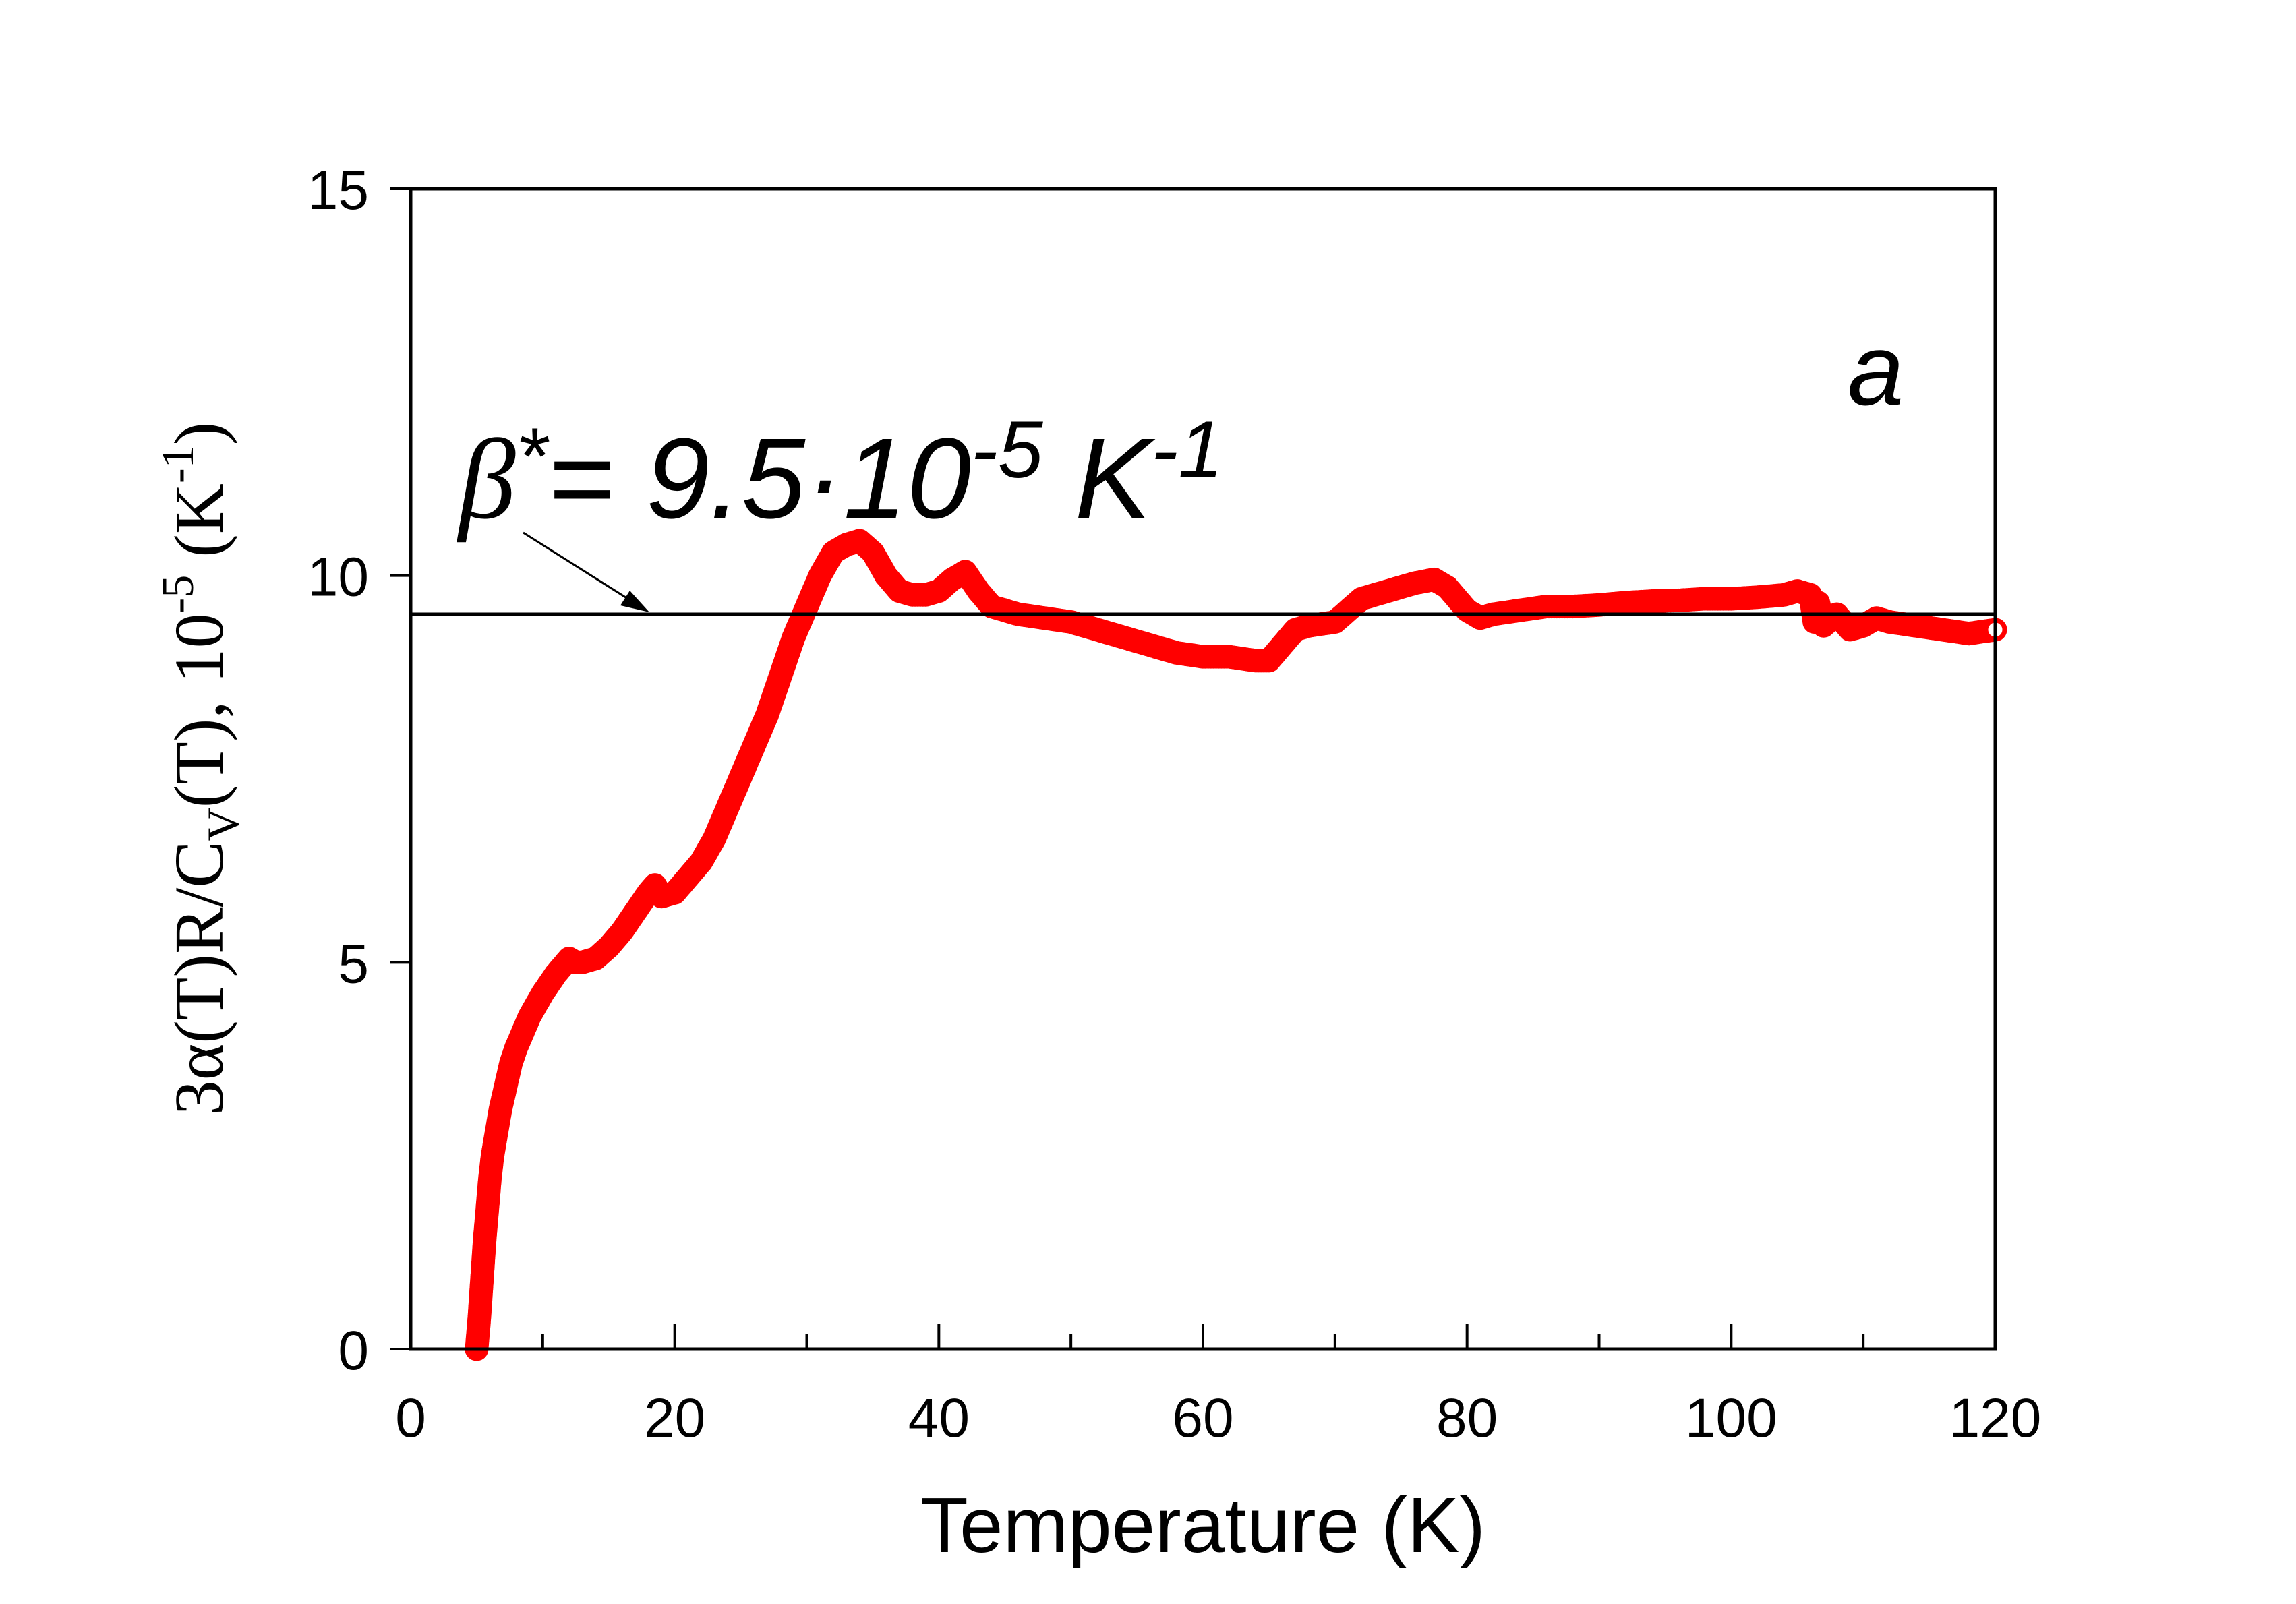 The image size is (2296, 1604). What do you see at coordinates (410, 1418) in the screenshot?
I see `x-tick-label: 0` at bounding box center [410, 1418].